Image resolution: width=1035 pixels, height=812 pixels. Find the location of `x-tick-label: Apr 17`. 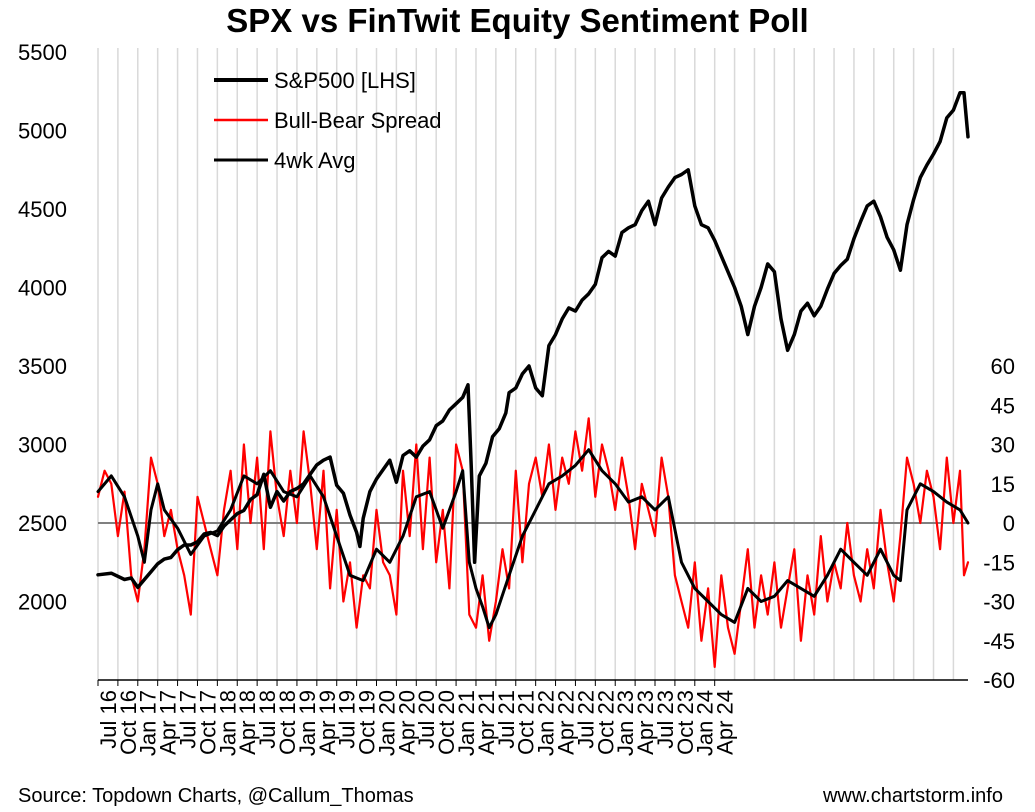

x-tick-label: Apr 17 is located at coordinates (168, 722).